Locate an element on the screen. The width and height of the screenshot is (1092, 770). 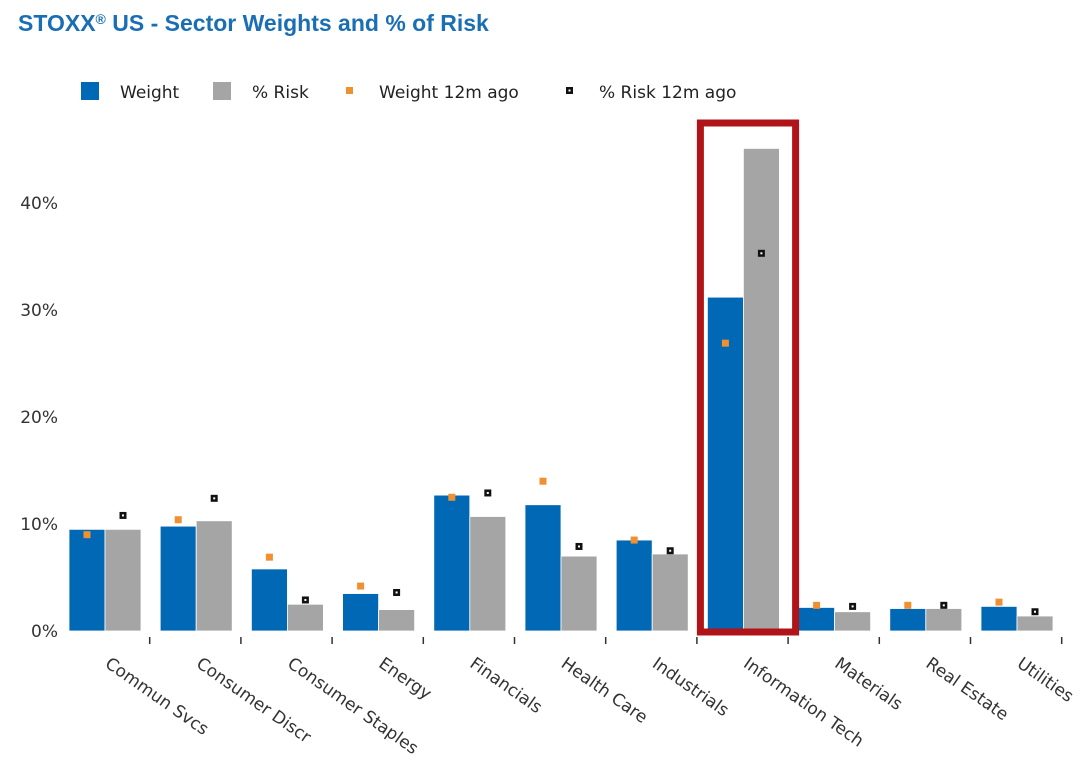
y-tick-label: 10% is located at coordinates (39, 525).